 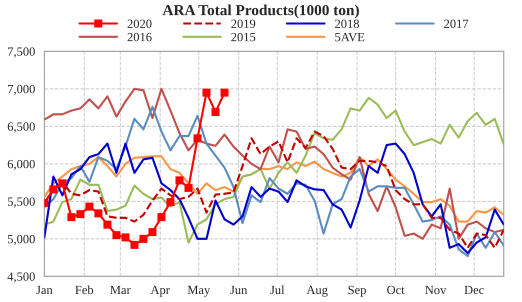 I want to click on x-tick-label: Feb, so click(x=84, y=289).